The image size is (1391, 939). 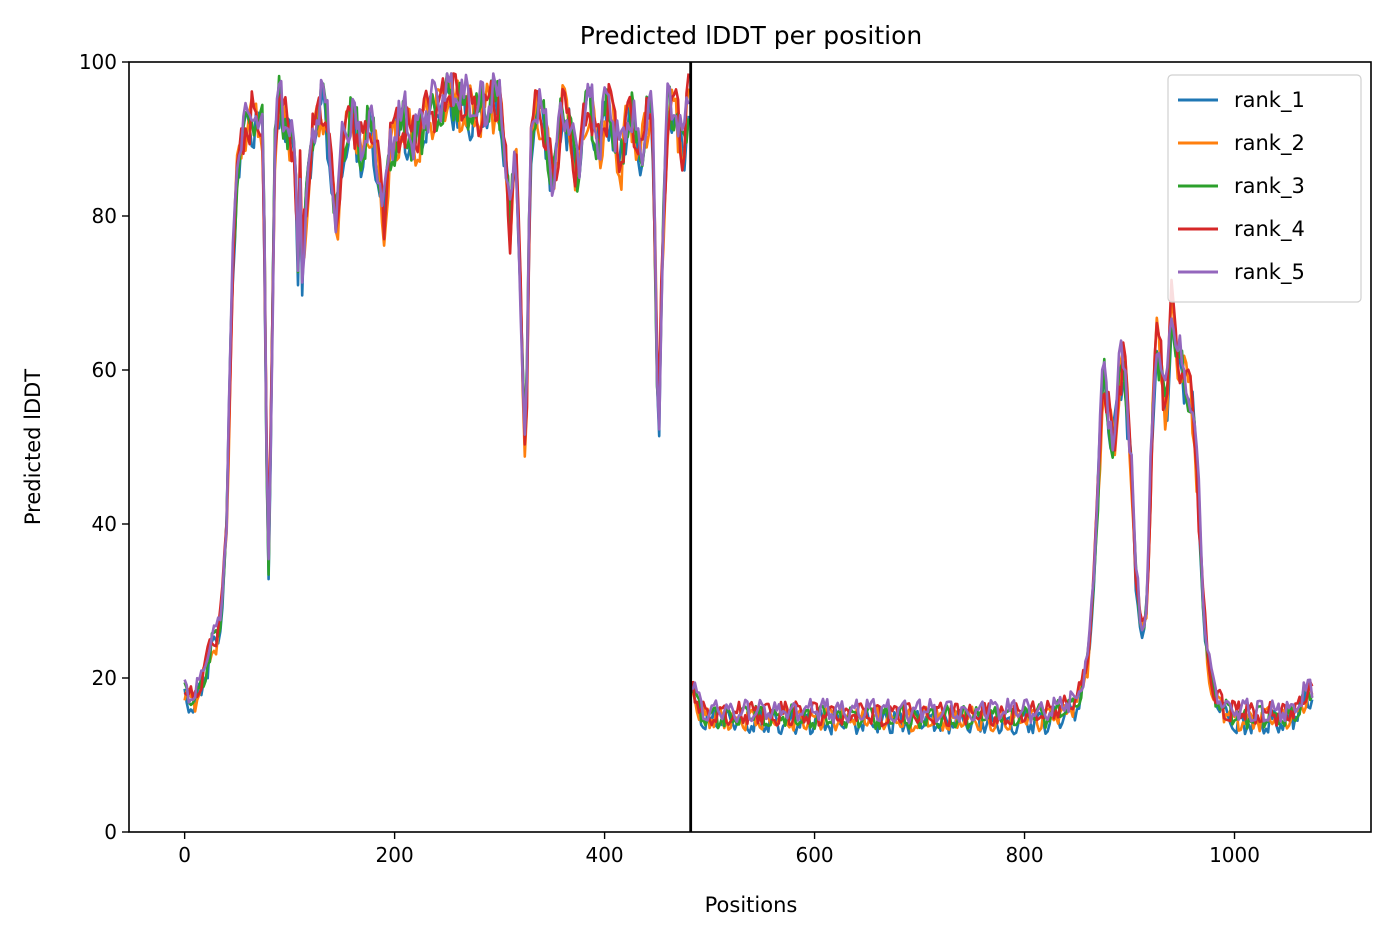 I want to click on legend-label-rank_2: rank_2, so click(x=1269, y=143).